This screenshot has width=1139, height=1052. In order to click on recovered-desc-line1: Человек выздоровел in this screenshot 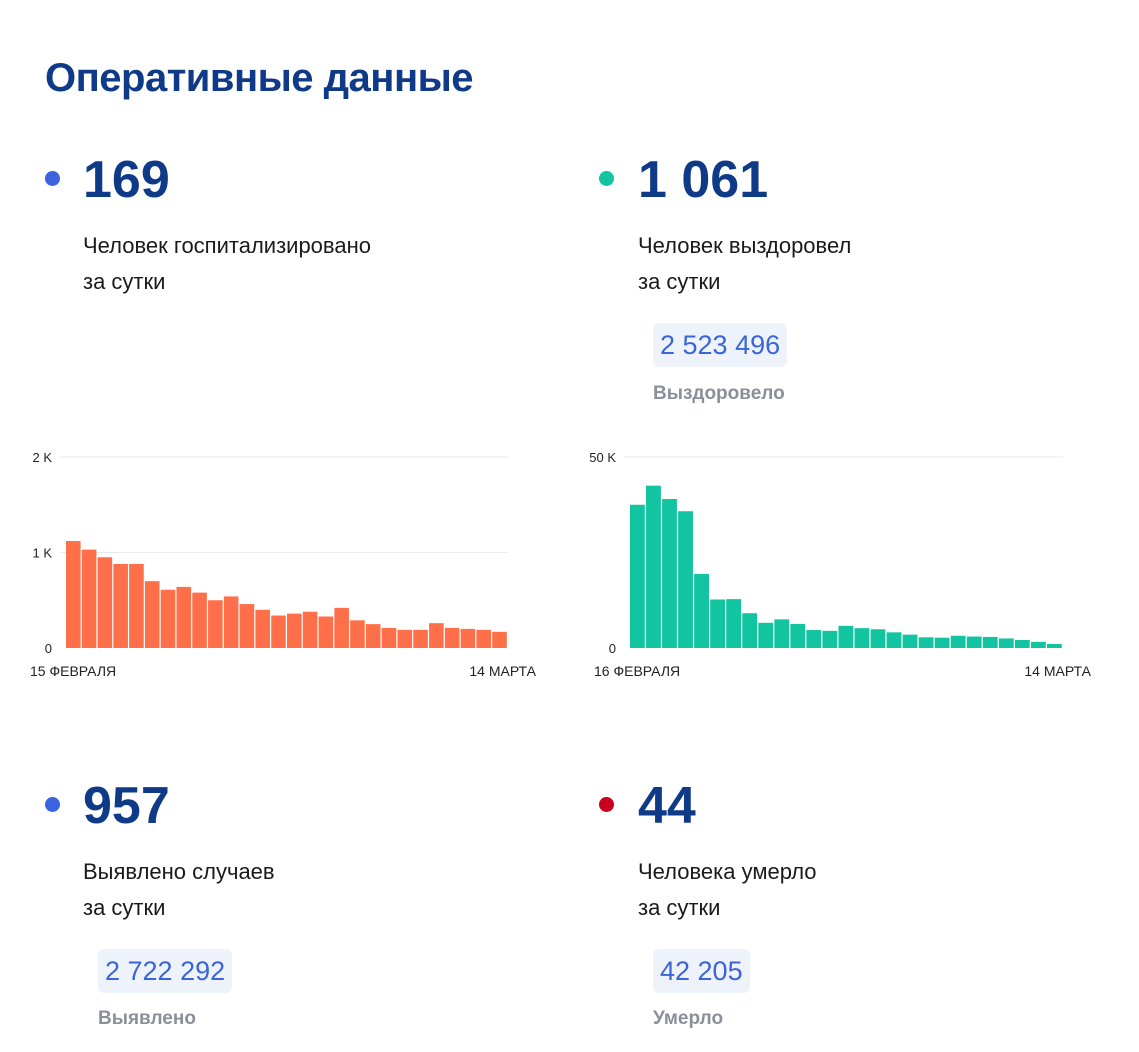, I will do `click(745, 245)`.